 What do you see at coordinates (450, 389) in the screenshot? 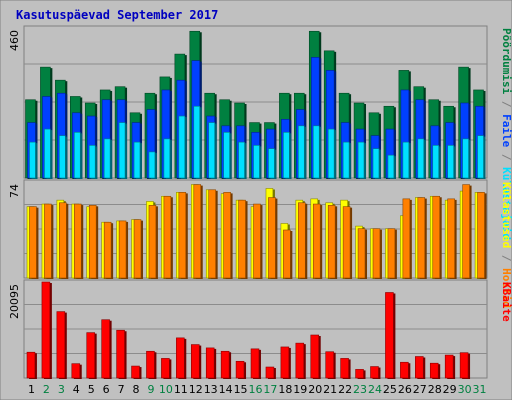
I see `x-tick-label: 29` at bounding box center [450, 389].